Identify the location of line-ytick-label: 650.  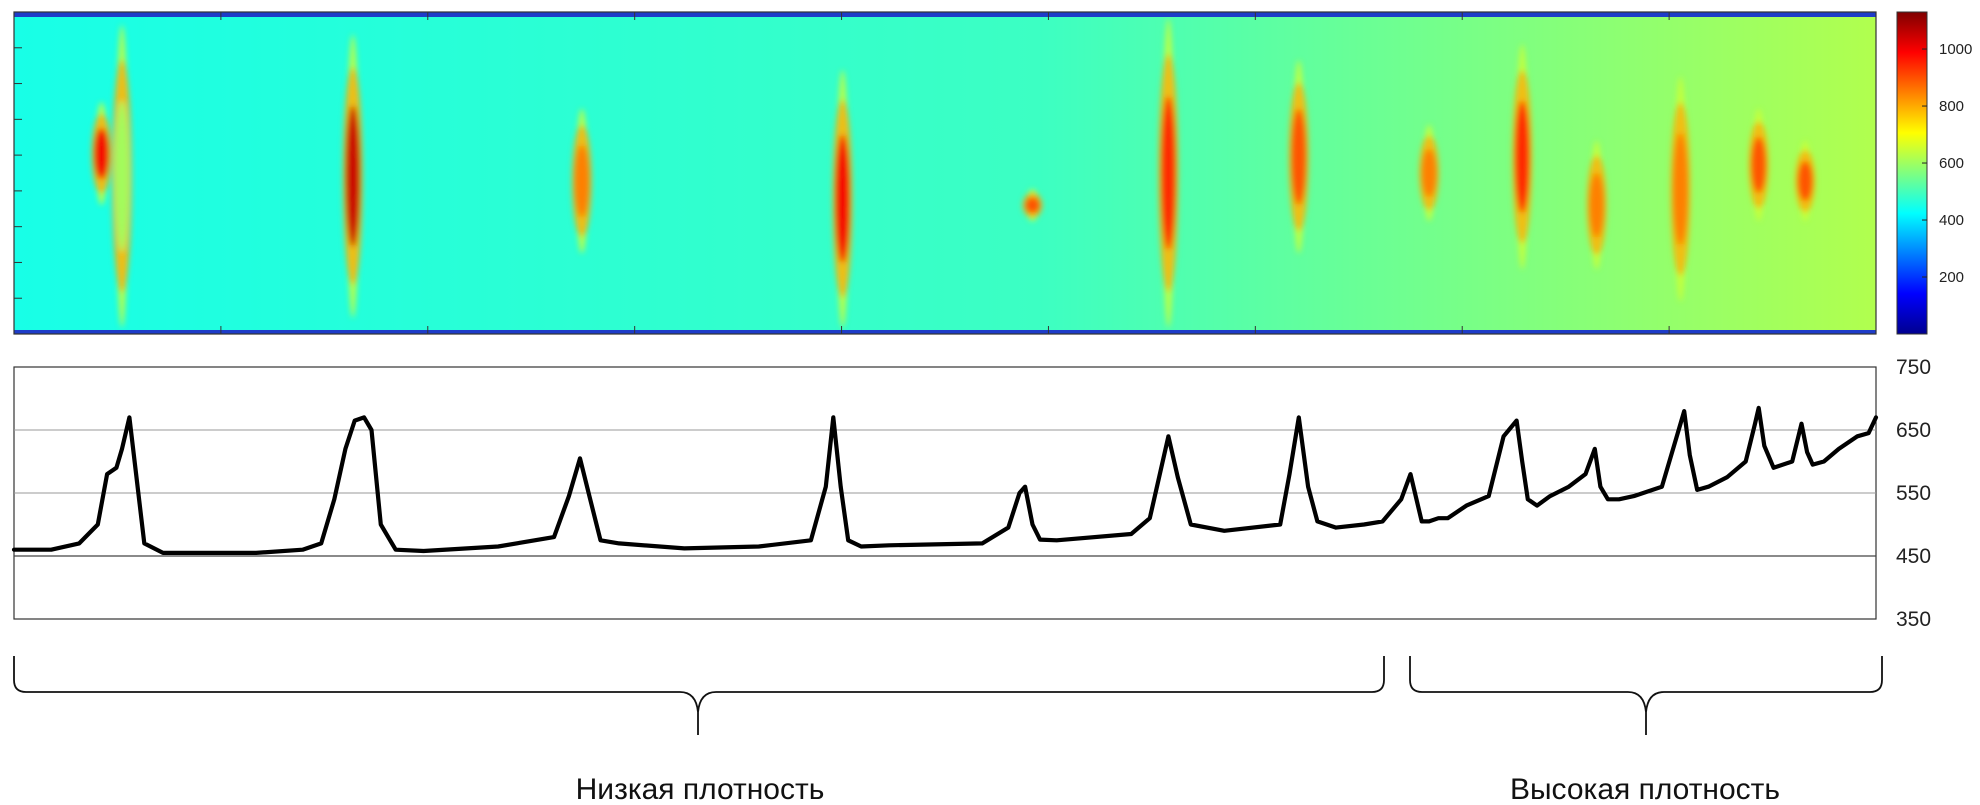
(1913, 430).